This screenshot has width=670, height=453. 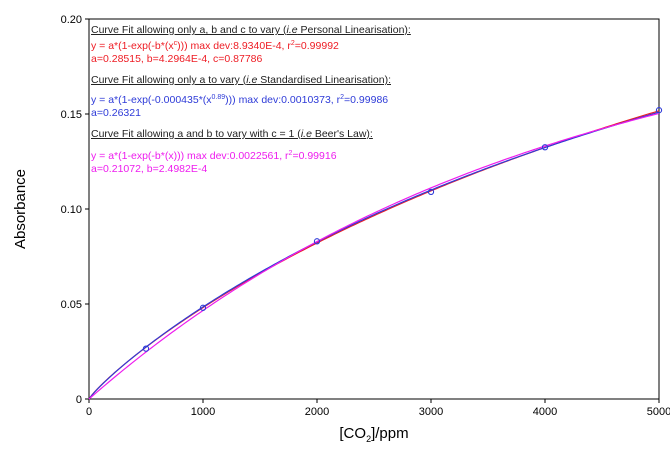 What do you see at coordinates (203, 412) in the screenshot?
I see `x-tick-label: 1000` at bounding box center [203, 412].